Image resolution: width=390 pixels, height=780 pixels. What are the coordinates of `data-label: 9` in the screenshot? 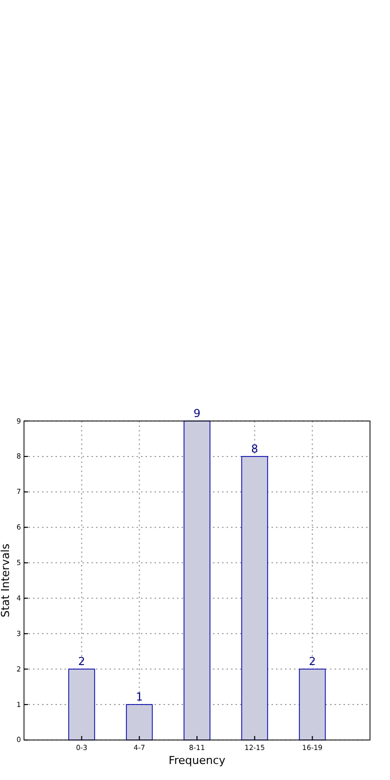 It's located at (197, 413).